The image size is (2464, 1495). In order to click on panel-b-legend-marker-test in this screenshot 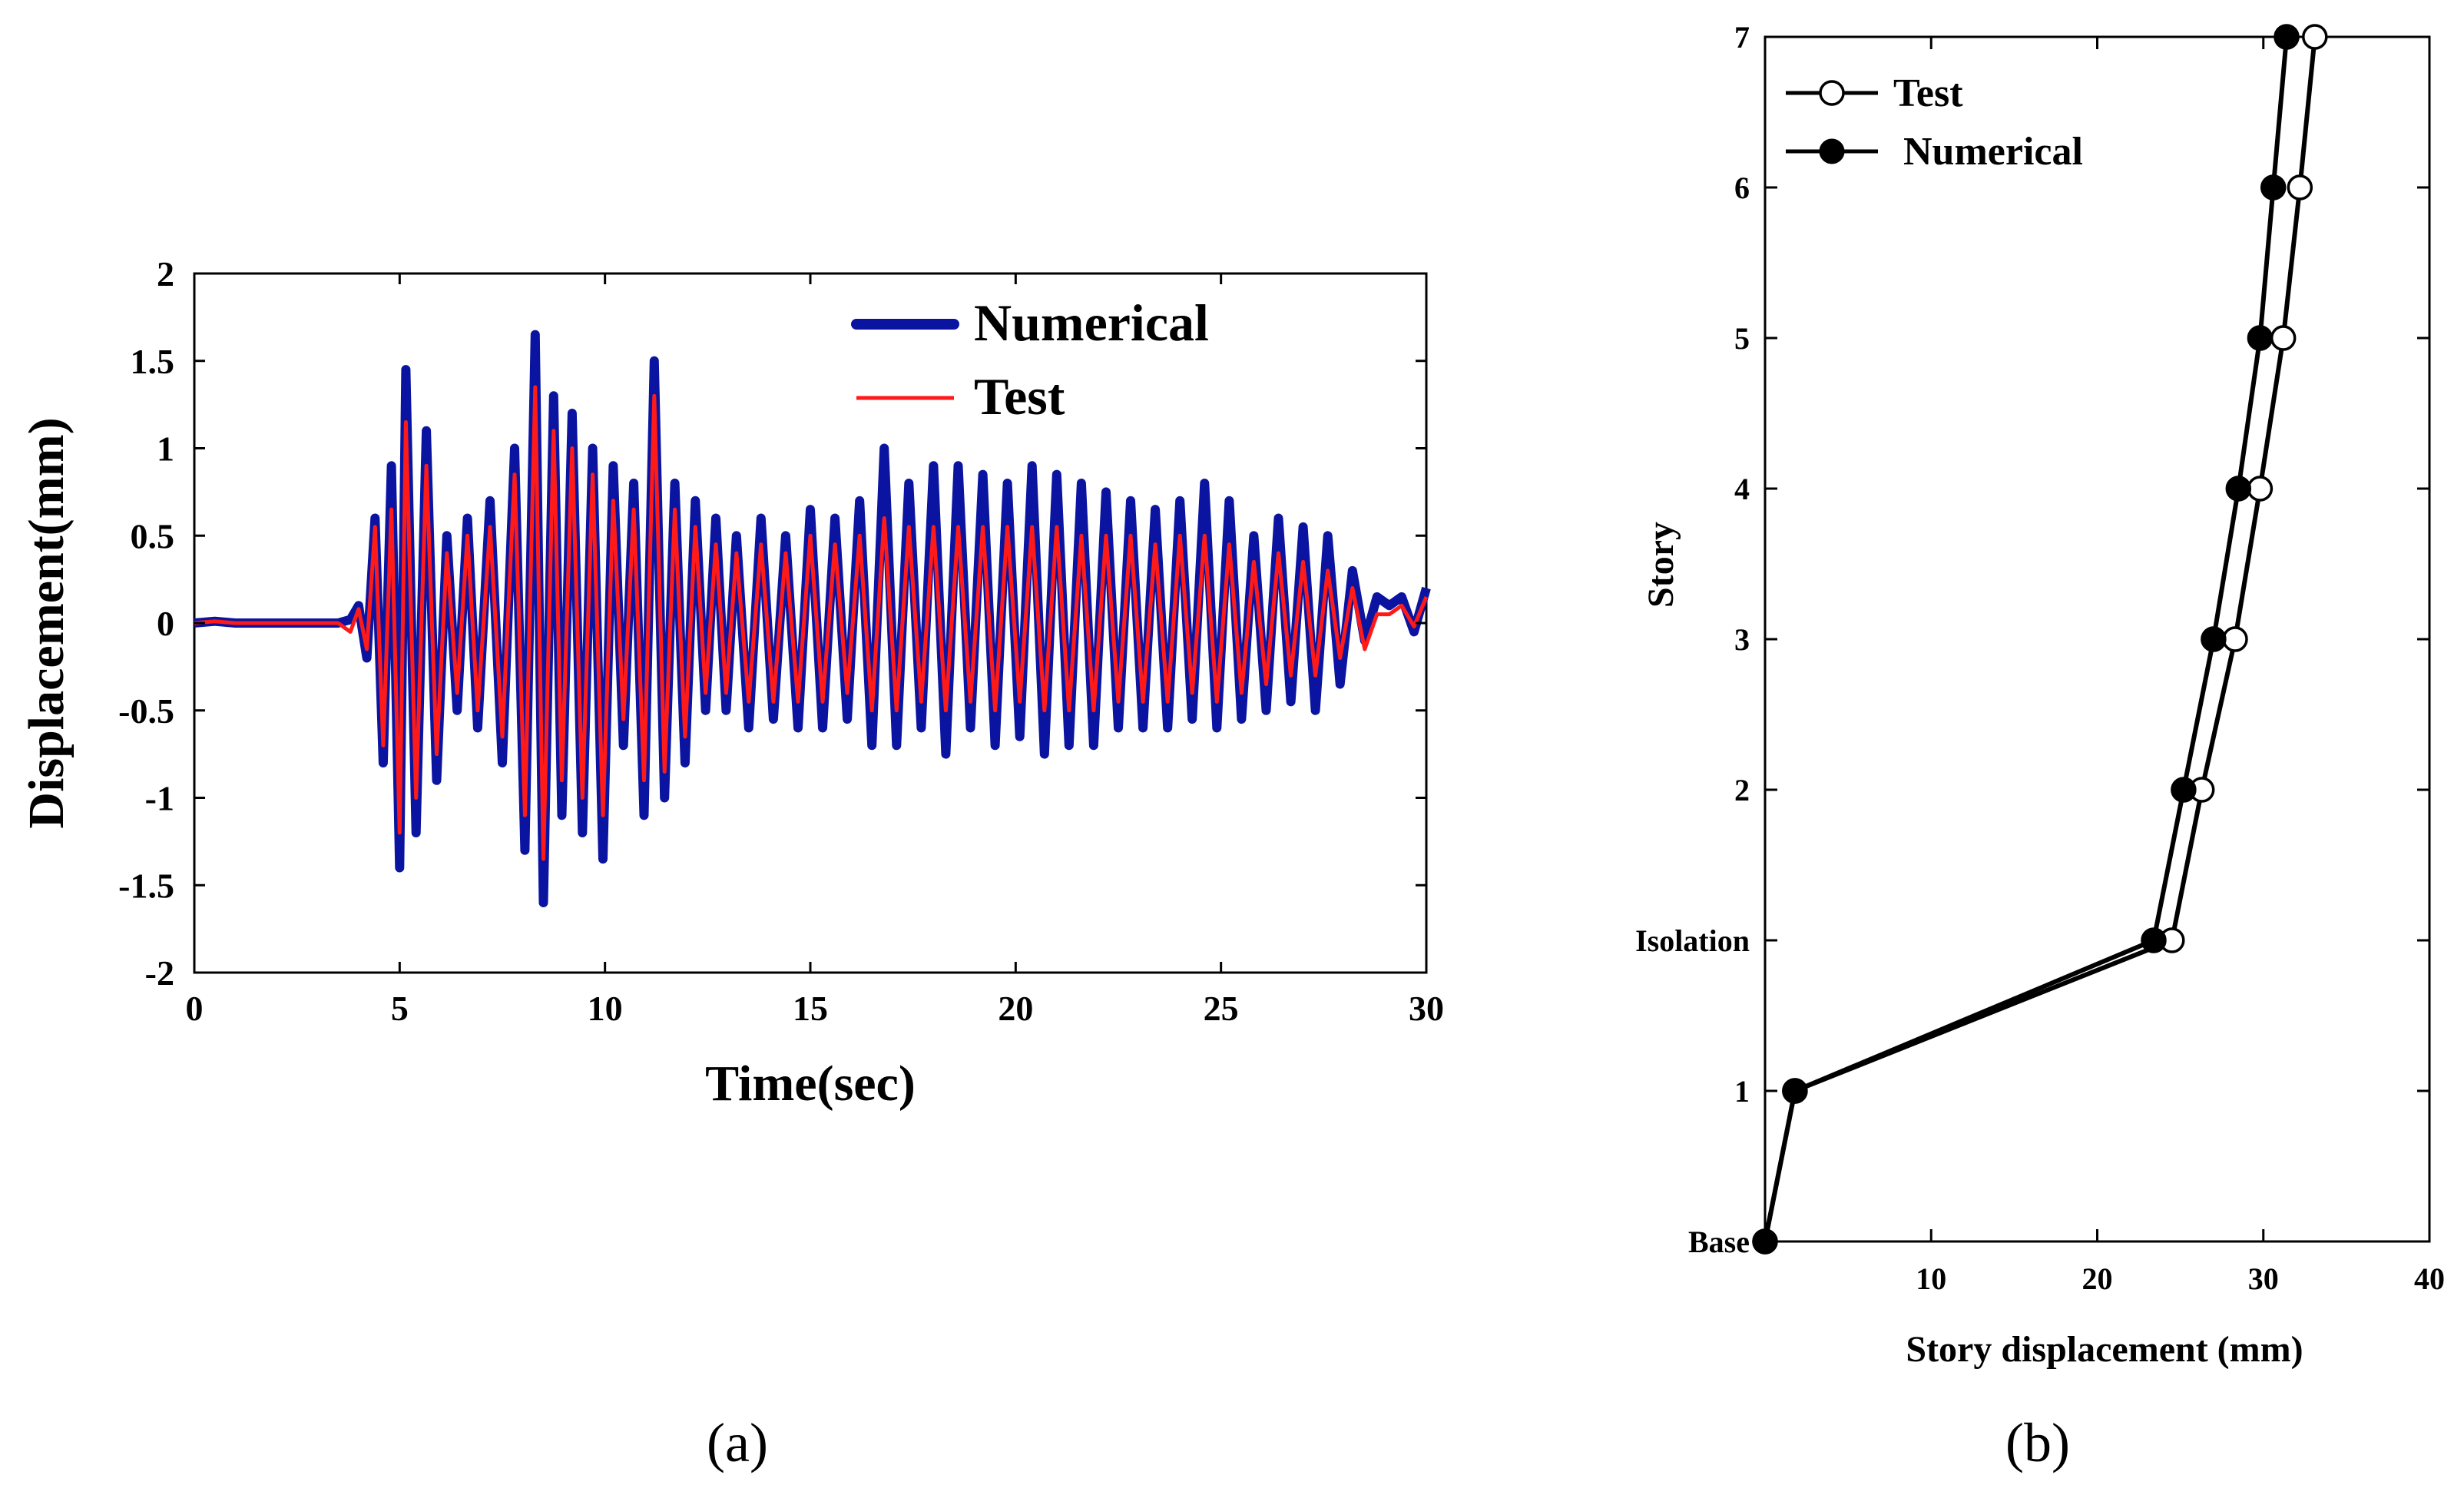, I will do `click(1832, 93)`.